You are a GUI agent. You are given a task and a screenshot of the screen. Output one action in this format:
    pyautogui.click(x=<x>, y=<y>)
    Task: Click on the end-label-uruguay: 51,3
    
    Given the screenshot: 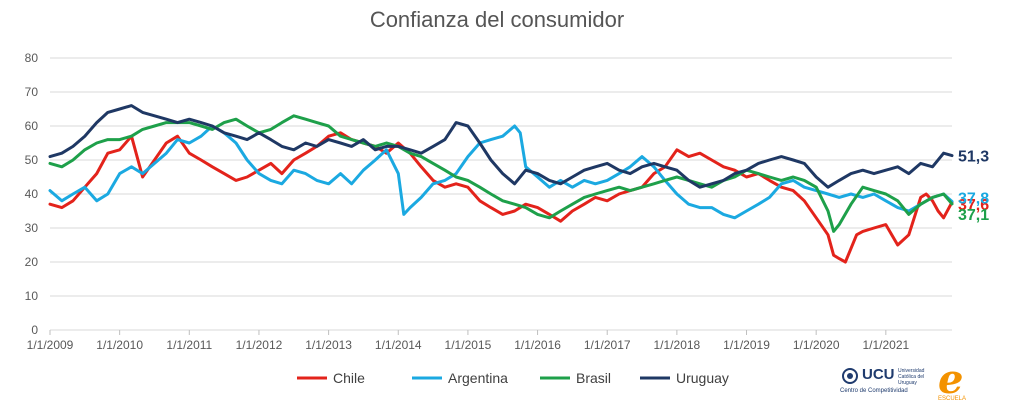 What is the action you would take?
    pyautogui.click(x=973, y=157)
    